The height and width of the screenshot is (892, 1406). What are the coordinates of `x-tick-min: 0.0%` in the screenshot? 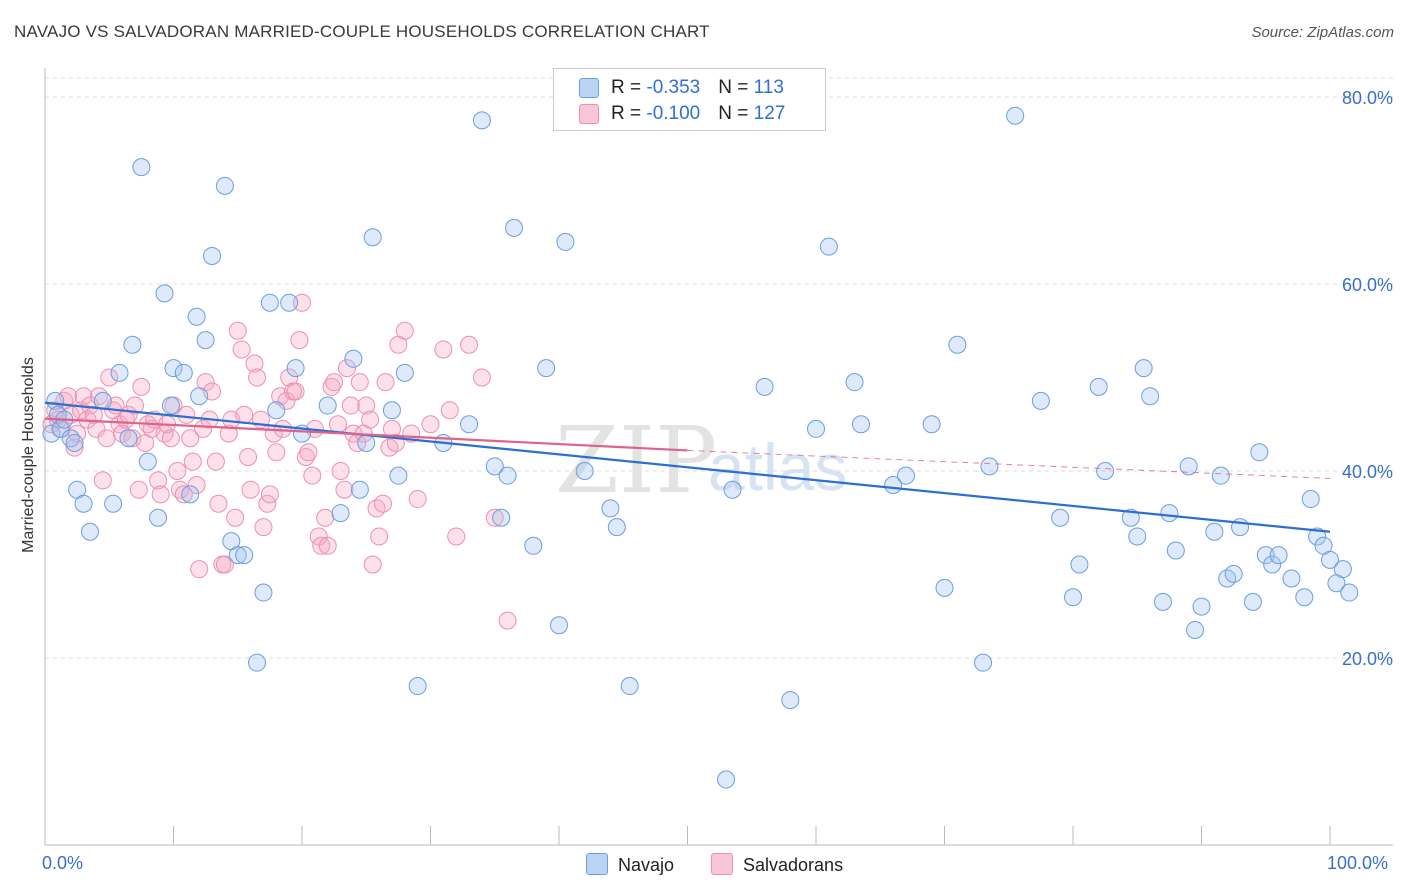 It's located at (63, 863).